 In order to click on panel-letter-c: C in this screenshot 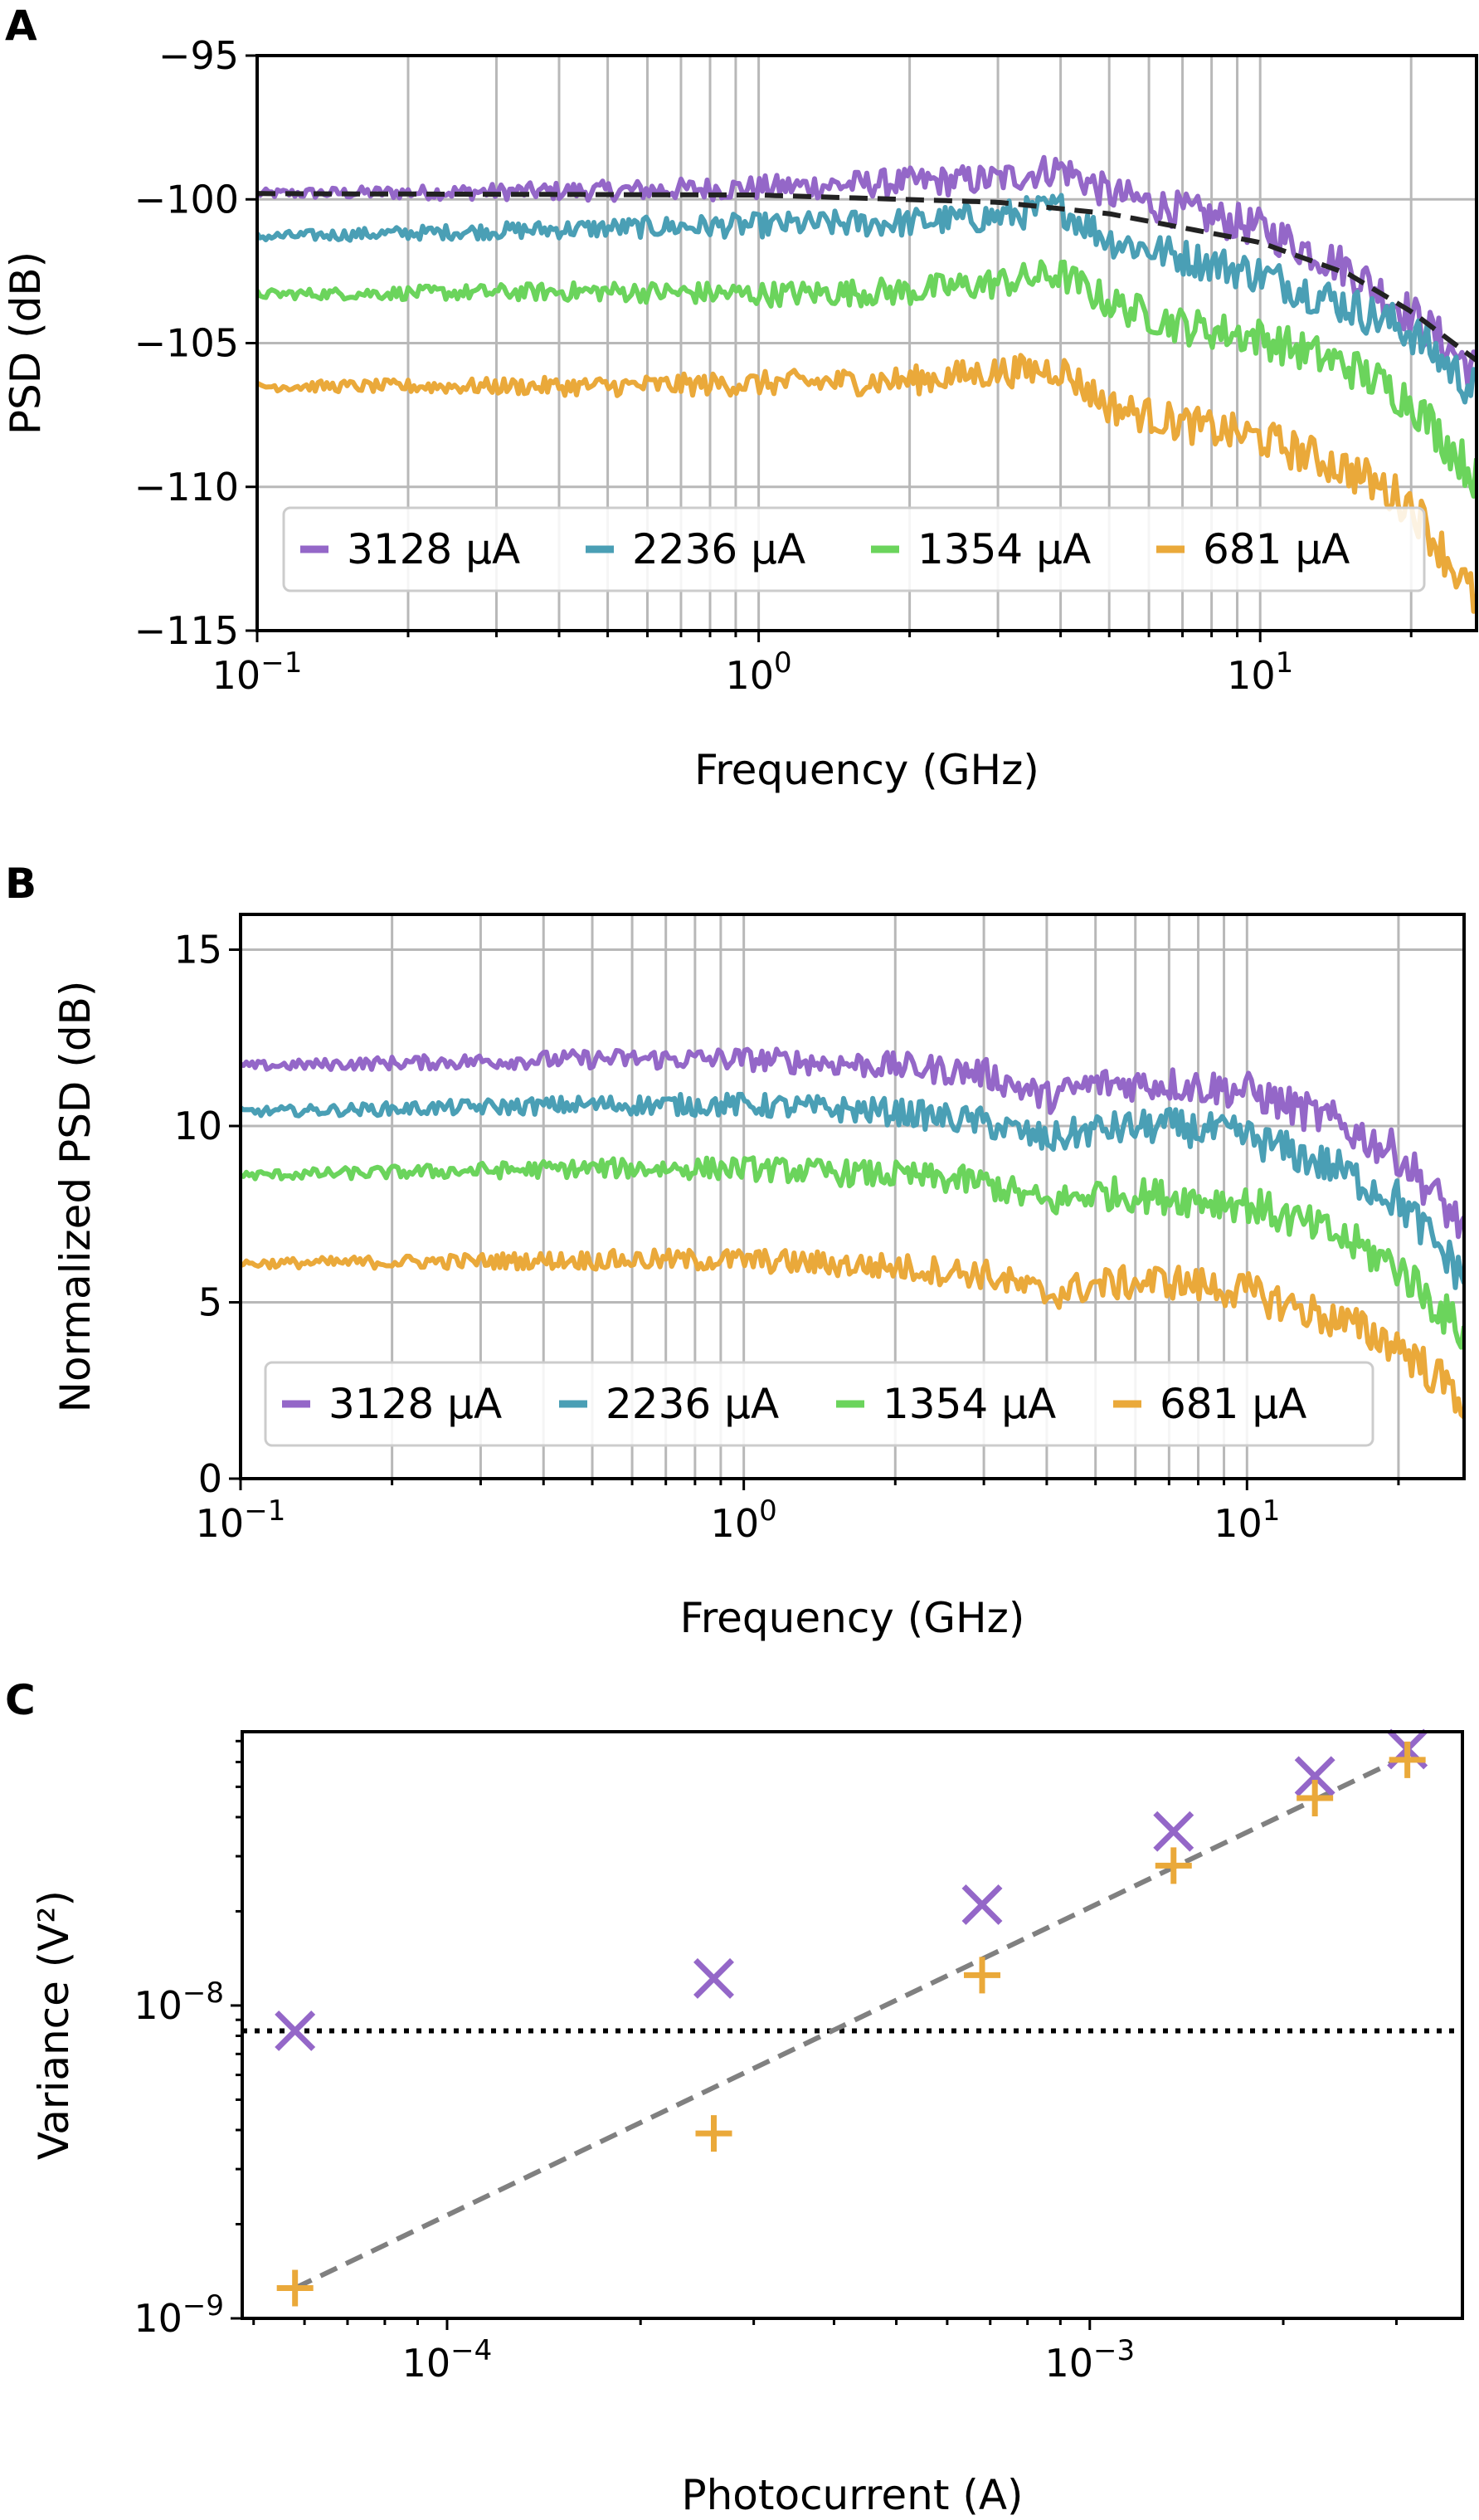, I will do `click(20, 1700)`.